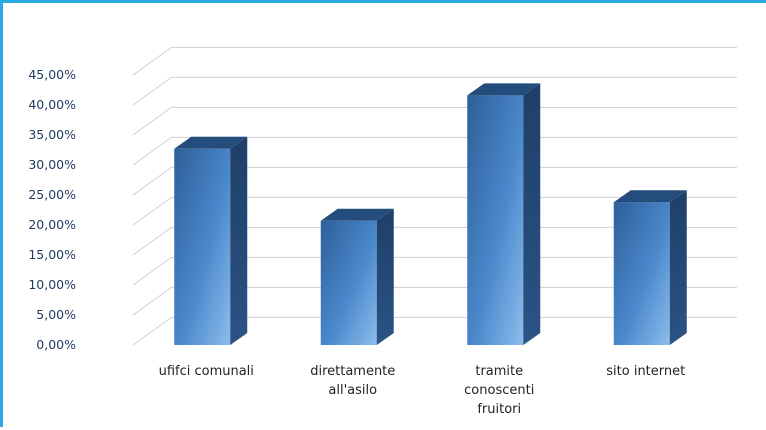 The image size is (766, 430). What do you see at coordinates (52, 134) in the screenshot?
I see `y-tick-label: 35,00%` at bounding box center [52, 134].